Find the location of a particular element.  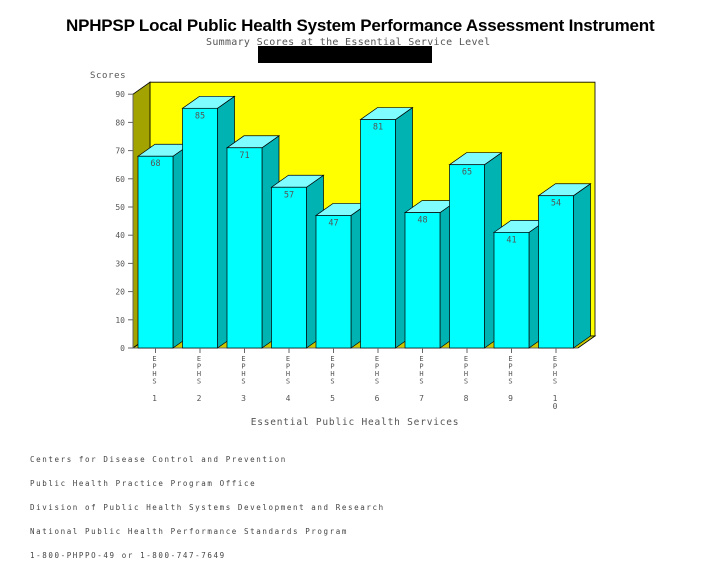

x-axis-label: Essential Public Health Services is located at coordinates (355, 422).